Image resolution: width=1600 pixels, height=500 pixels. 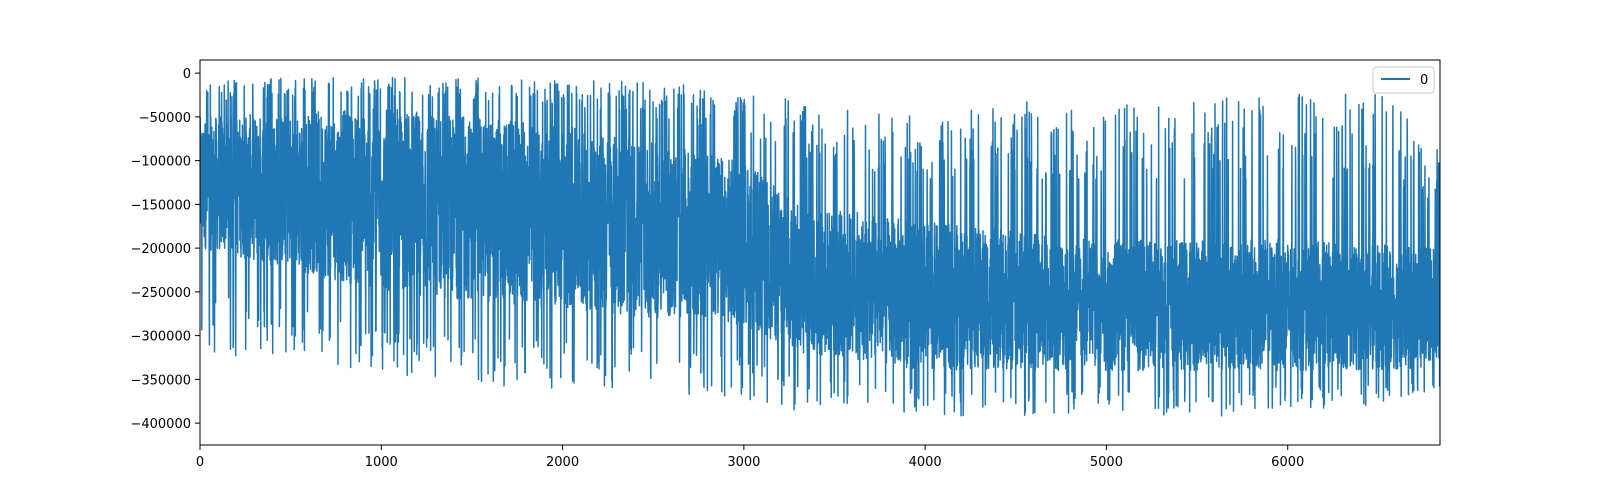 I want to click on x-tick-label: 1000, so click(x=381, y=462).